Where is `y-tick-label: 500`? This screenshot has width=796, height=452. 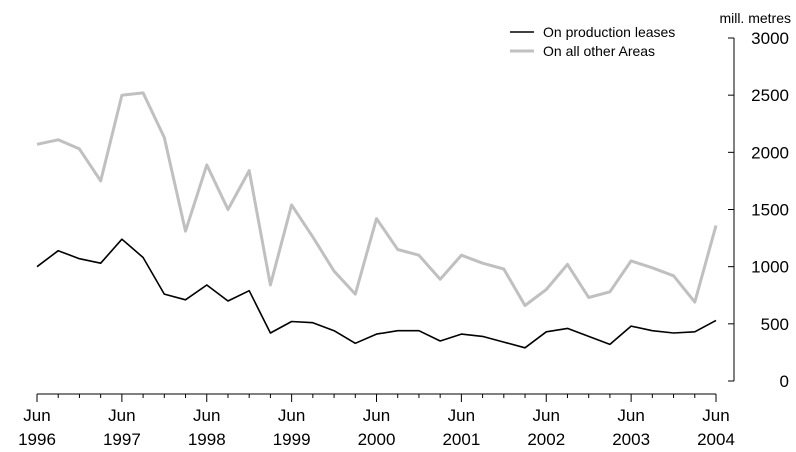 y-tick-label: 500 is located at coordinates (775, 324).